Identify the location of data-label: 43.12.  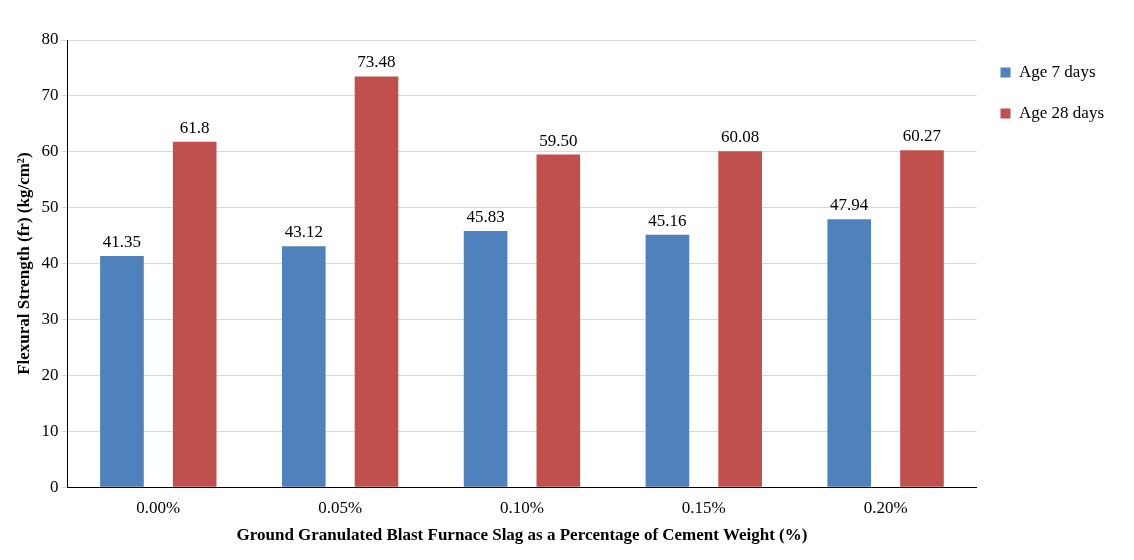
(303, 232).